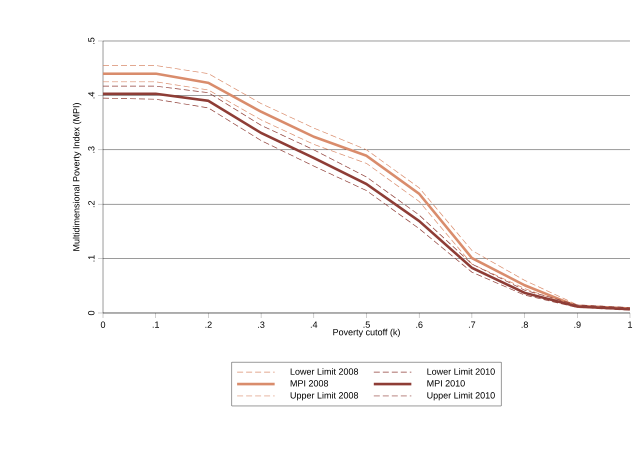 The width and height of the screenshot is (633, 464). Describe the element at coordinates (91, 258) in the screenshot. I see `y-tick-label: .1` at that location.